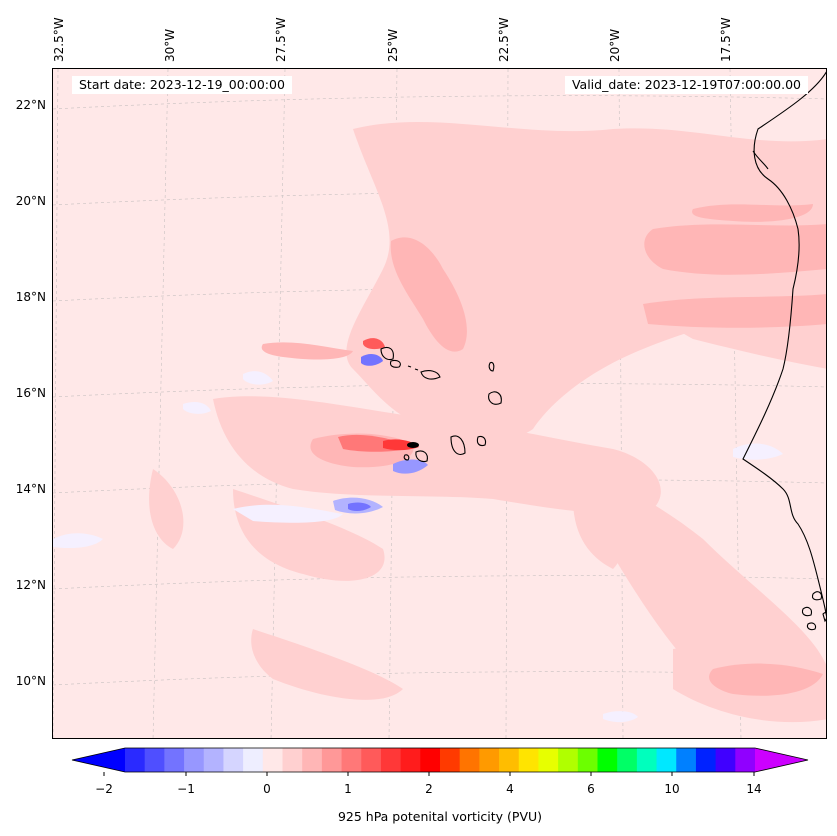  Describe the element at coordinates (170, 45) in the screenshot. I see `lon-label: 30°W` at that location.